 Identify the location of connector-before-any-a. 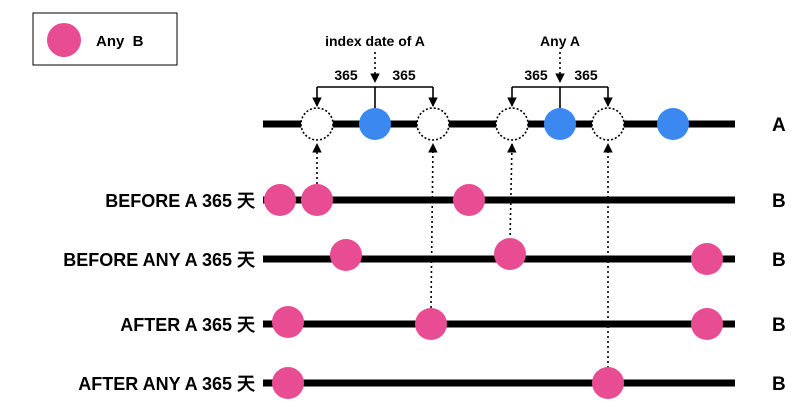
(512, 192).